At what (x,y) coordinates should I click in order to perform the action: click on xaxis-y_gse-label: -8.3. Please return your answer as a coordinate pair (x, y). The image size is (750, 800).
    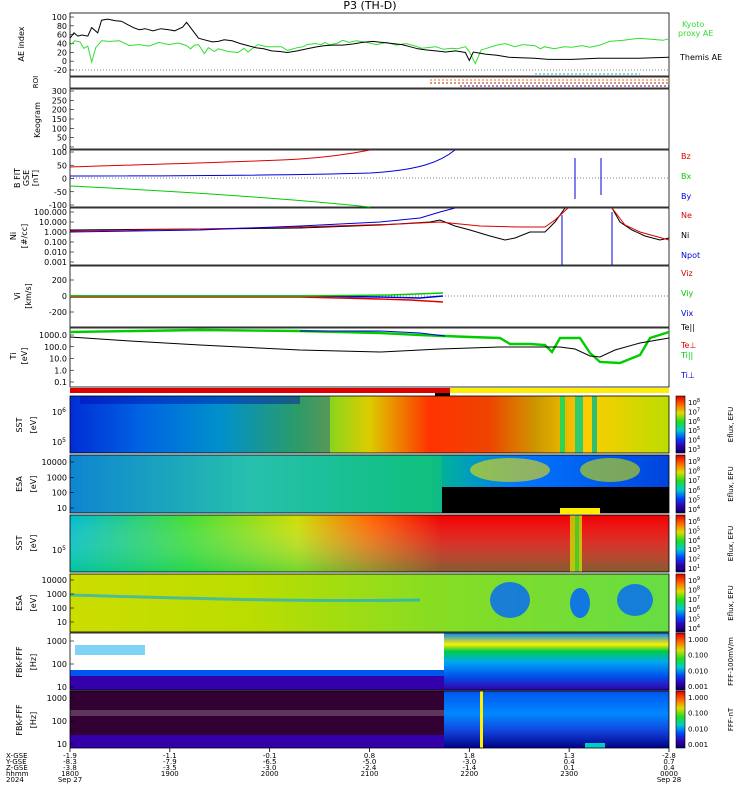
    Looking at the image, I should click on (70, 762).